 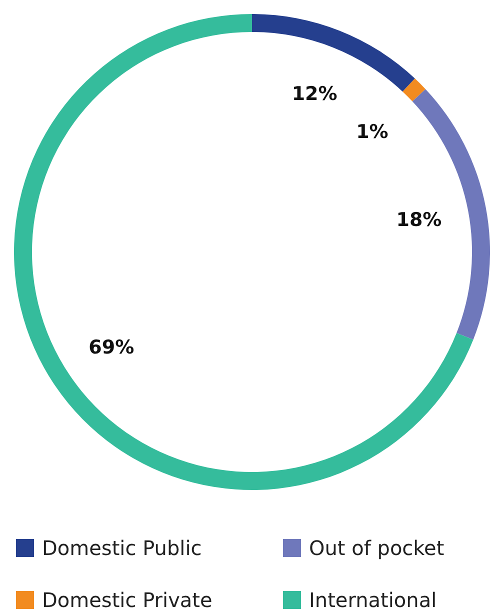 What do you see at coordinates (419, 220) in the screenshot?
I see `data-label: 18%` at bounding box center [419, 220].